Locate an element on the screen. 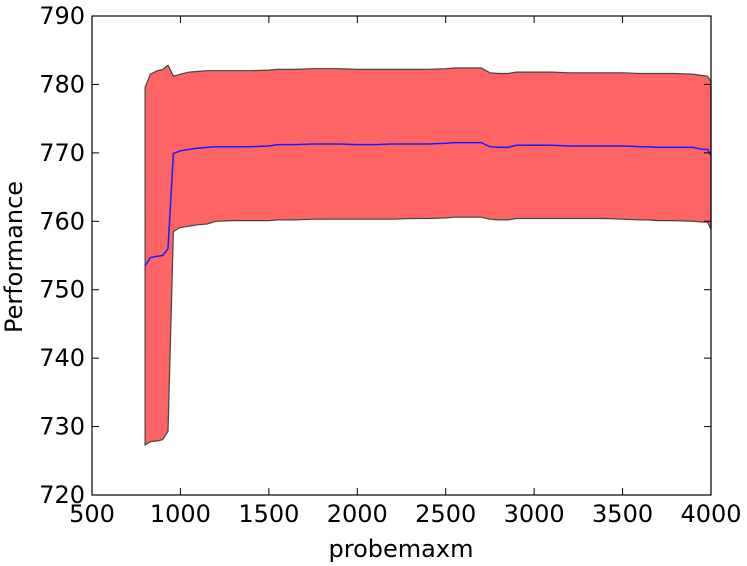  x-tick-label: 1500 is located at coordinates (268, 514).